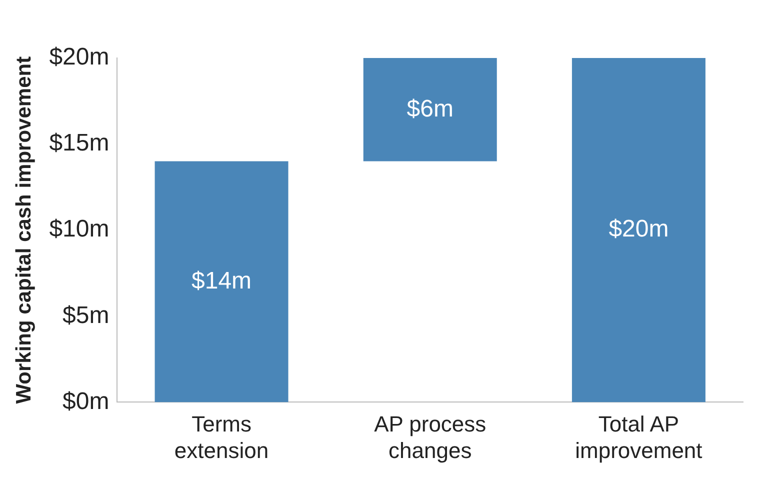  What do you see at coordinates (86, 315) in the screenshot?
I see `y-tick-label: $5m` at bounding box center [86, 315].